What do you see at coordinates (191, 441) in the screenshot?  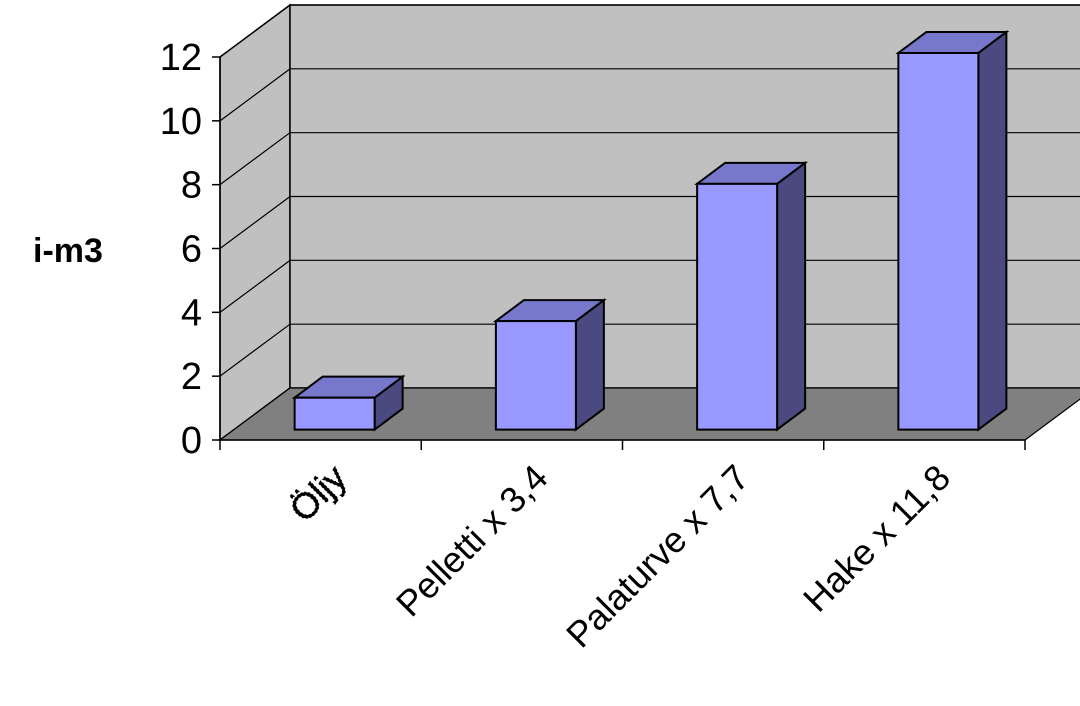 I see `y-tick-label: 0` at bounding box center [191, 441].